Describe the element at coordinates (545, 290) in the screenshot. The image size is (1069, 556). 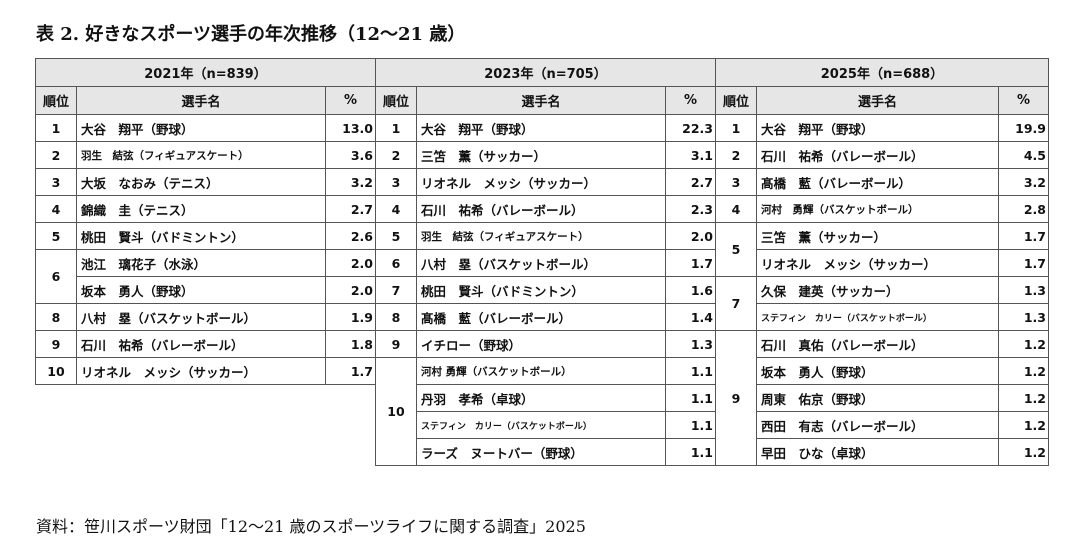
I see `table-row: 7 桃田 賢斗（バドミントン） 1.6` at that location.